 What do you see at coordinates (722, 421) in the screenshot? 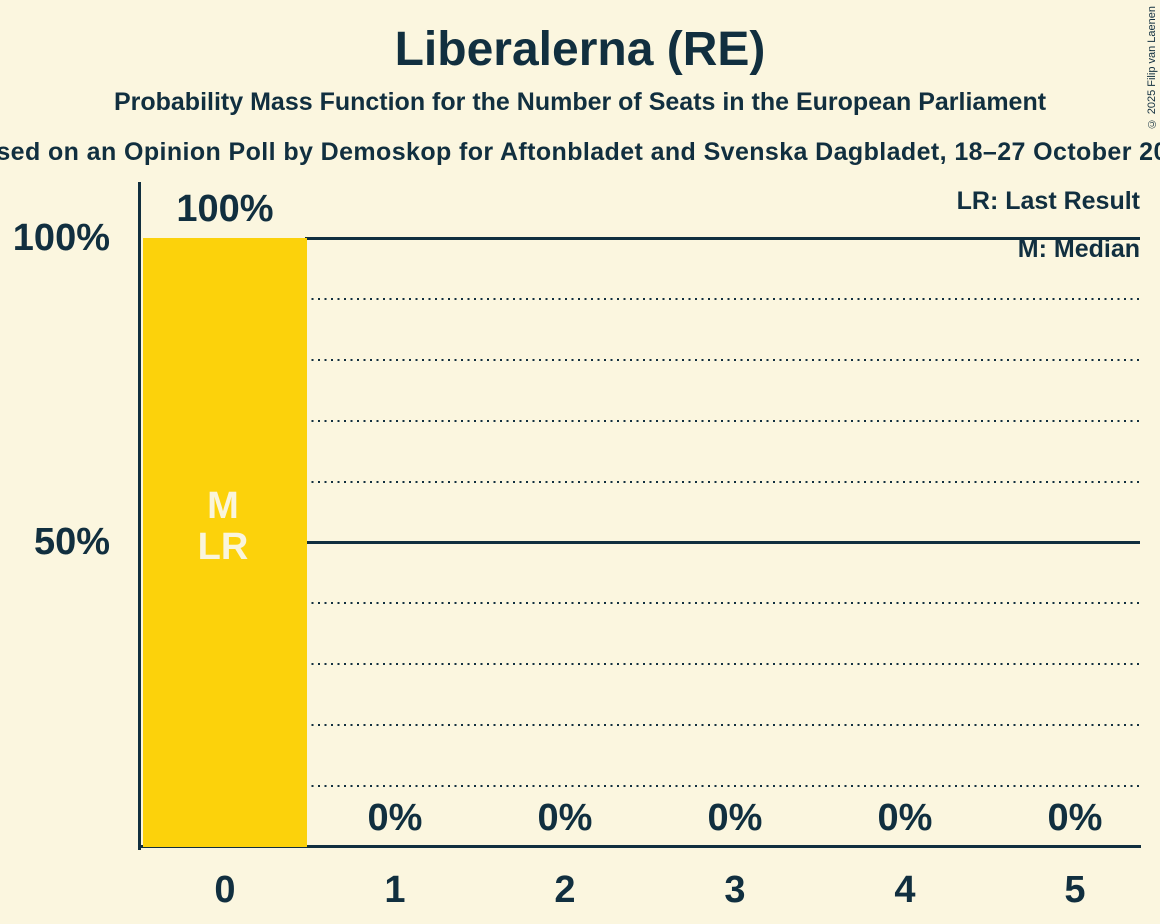
I see `gridline-70pct` at bounding box center [722, 421].